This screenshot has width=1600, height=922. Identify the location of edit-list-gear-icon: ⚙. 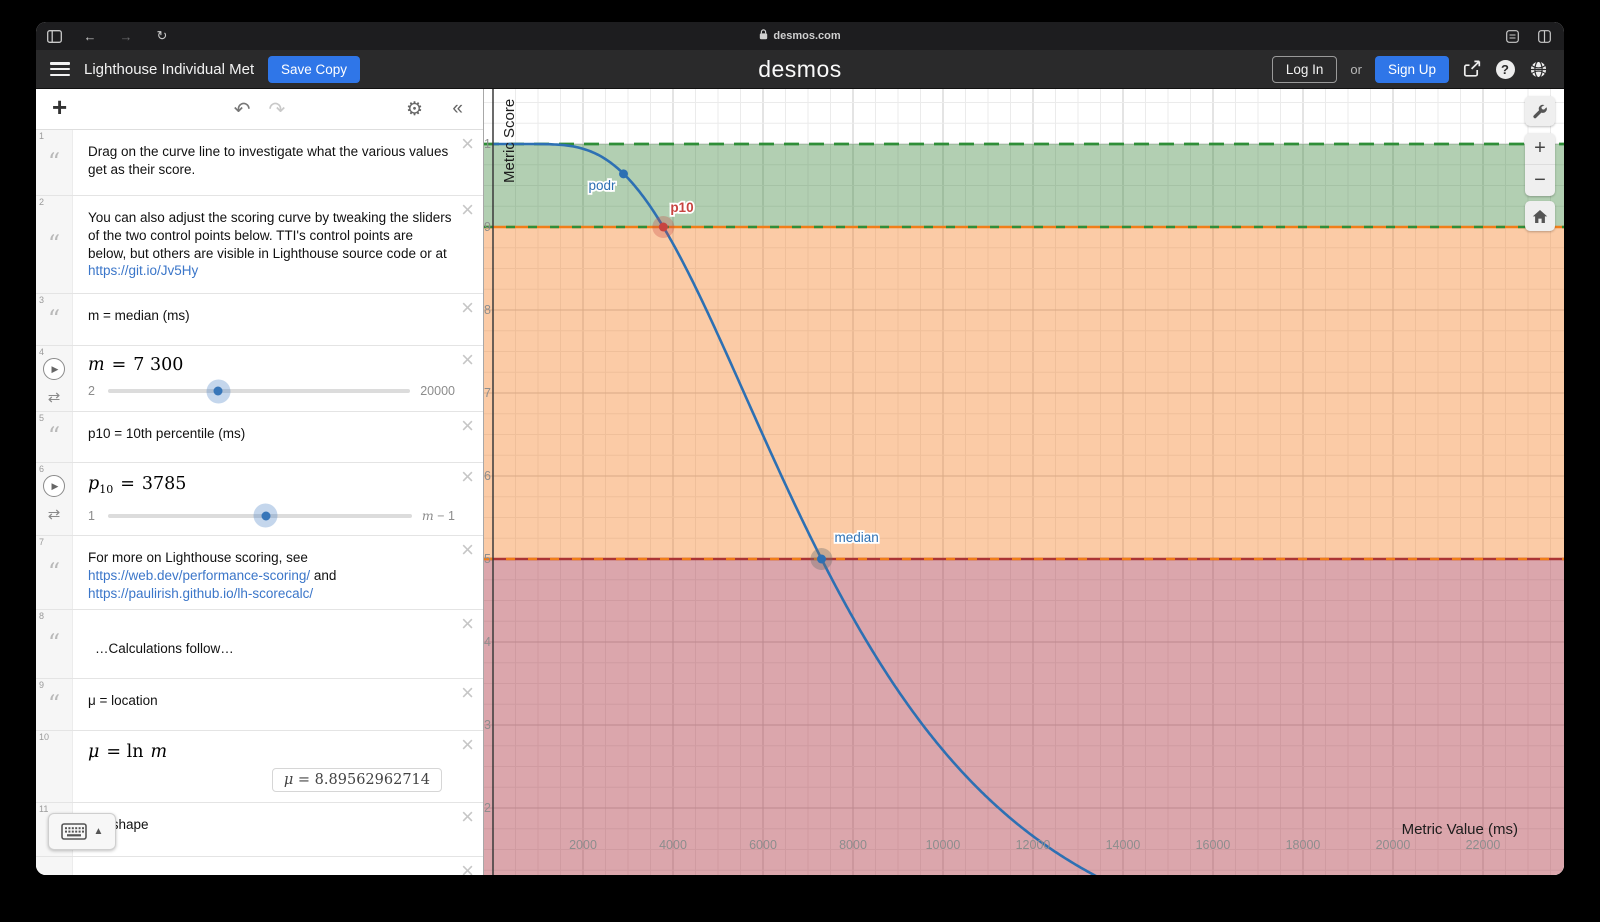
(414, 109).